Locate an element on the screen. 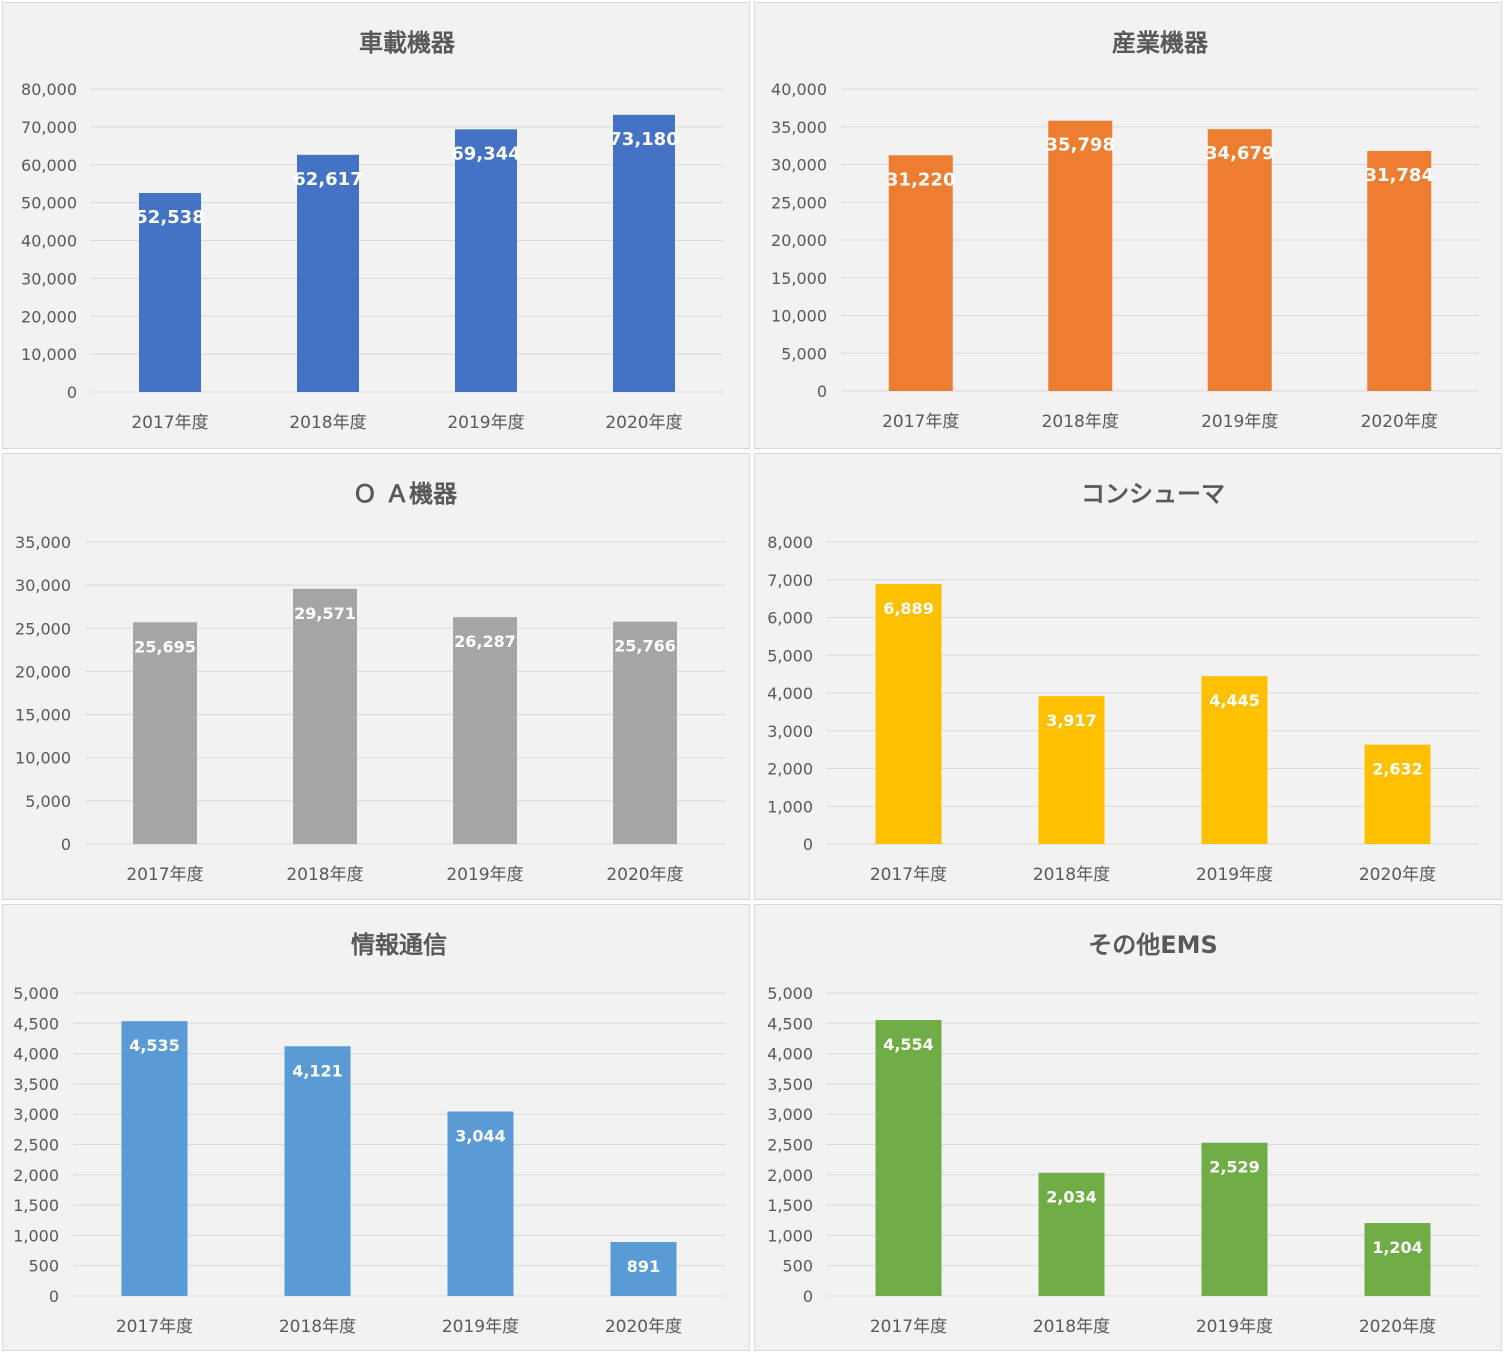 The height and width of the screenshot is (1355, 1504). data-label: 891 is located at coordinates (643, 1266).